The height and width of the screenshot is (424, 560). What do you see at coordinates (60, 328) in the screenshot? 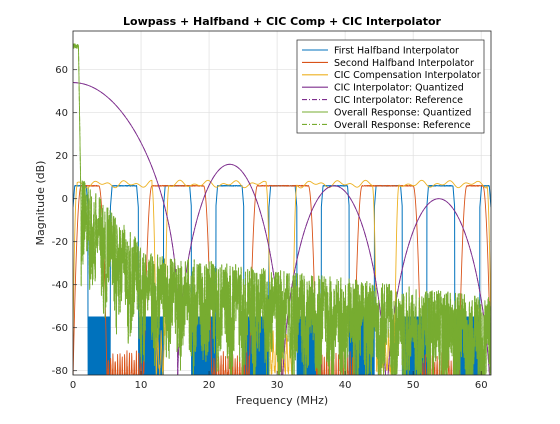
I see `y-tick-label: -60` at bounding box center [60, 328].